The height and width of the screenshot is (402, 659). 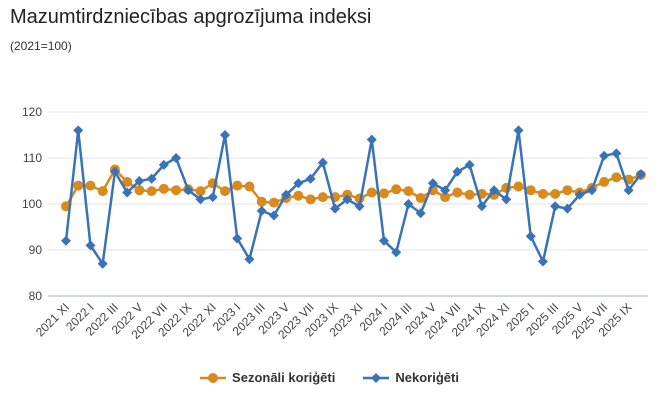 What do you see at coordinates (36, 250) in the screenshot?
I see `y-tick-label: 90` at bounding box center [36, 250].